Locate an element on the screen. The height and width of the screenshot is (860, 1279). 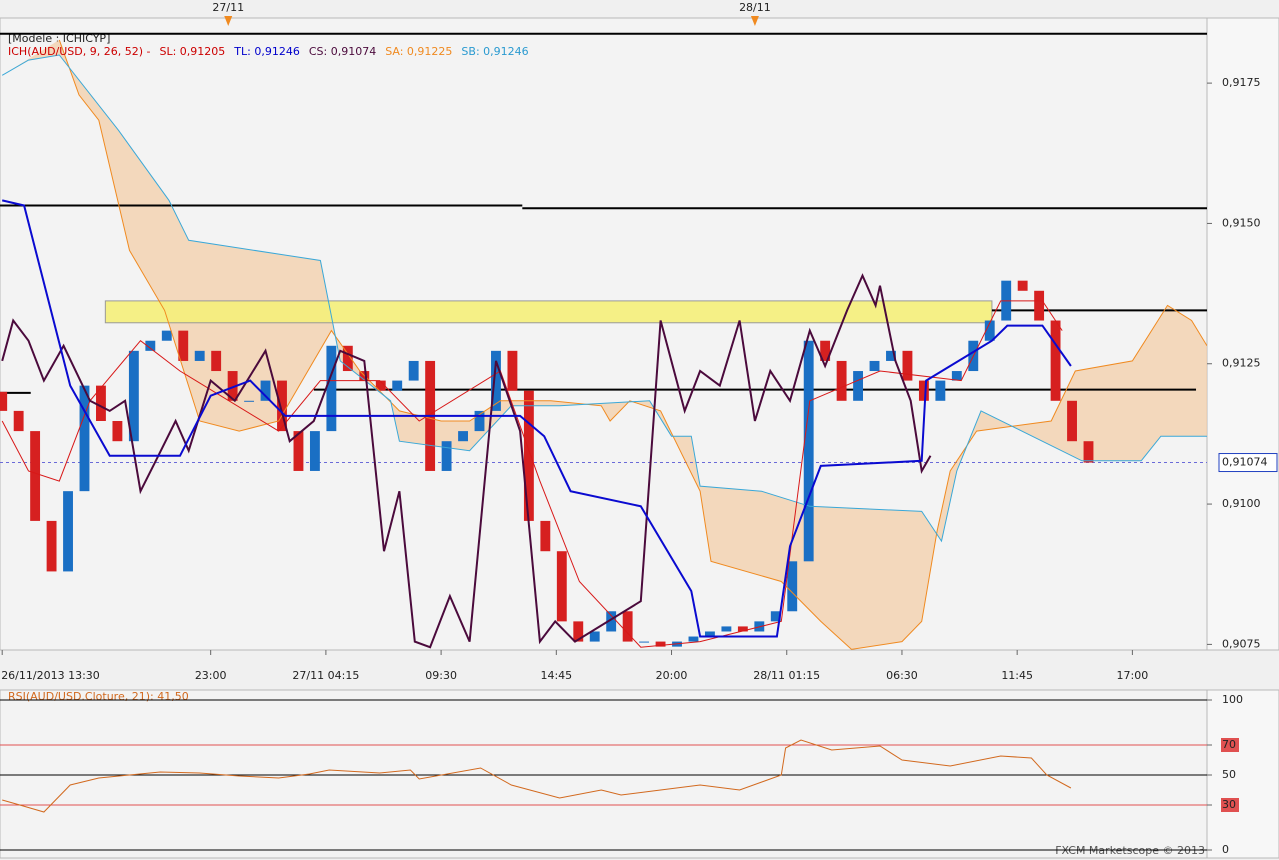
x-tick-label: 26/11/2013 13:30 is located at coordinates (50, 675).